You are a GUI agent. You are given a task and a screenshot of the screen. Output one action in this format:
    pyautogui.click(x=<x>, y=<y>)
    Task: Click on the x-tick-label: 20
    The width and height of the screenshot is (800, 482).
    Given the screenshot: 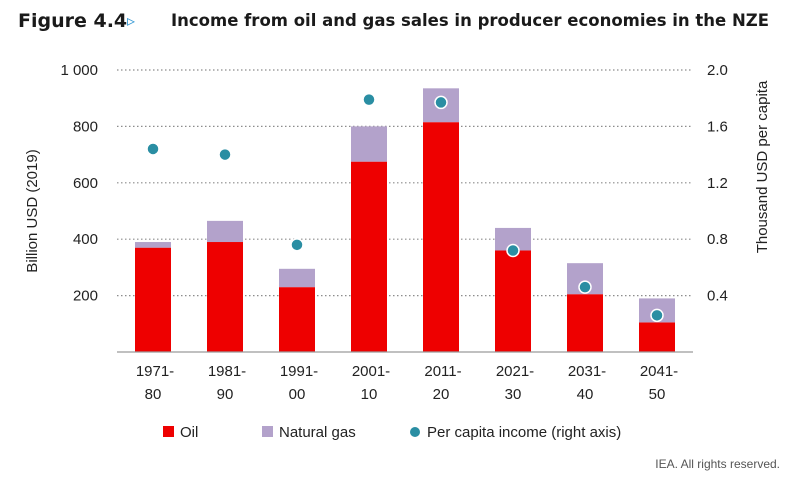 What is the action you would take?
    pyautogui.click(x=441, y=394)
    